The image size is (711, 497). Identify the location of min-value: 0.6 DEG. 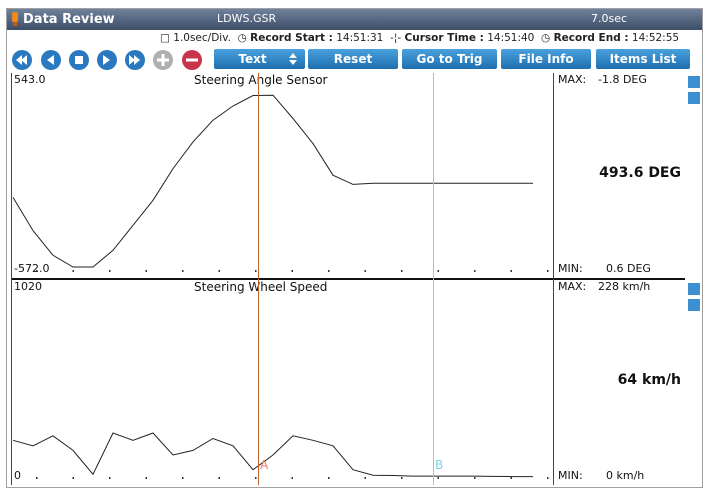
(628, 268).